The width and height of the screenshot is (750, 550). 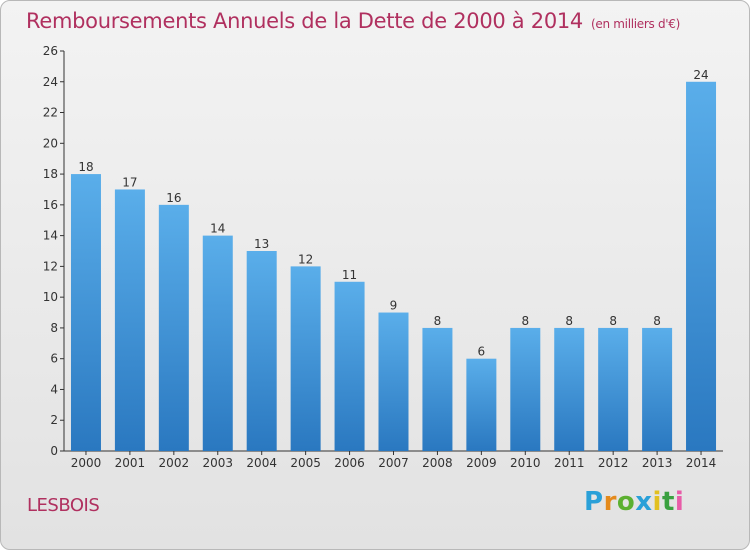 What do you see at coordinates (657, 389) in the screenshot?
I see `bar-2013` at bounding box center [657, 389].